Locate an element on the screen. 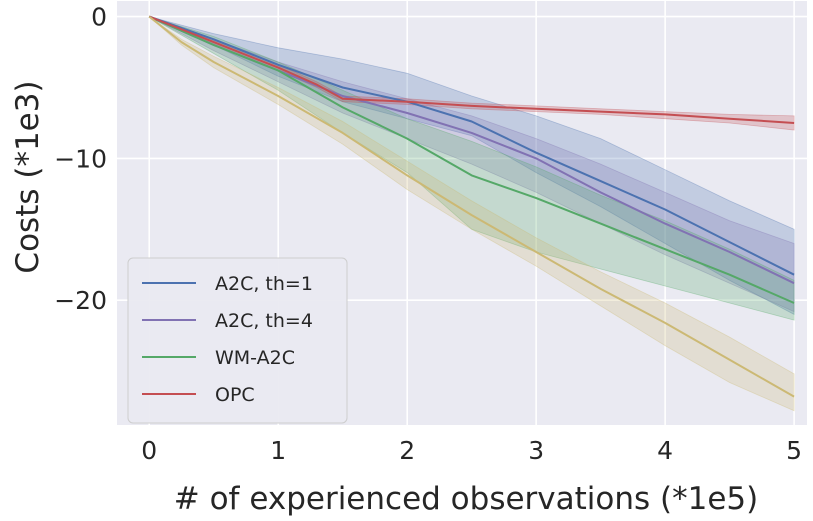 The width and height of the screenshot is (813, 521). legend-label-a2c-th-1: A2C, th=1 is located at coordinates (264, 284).